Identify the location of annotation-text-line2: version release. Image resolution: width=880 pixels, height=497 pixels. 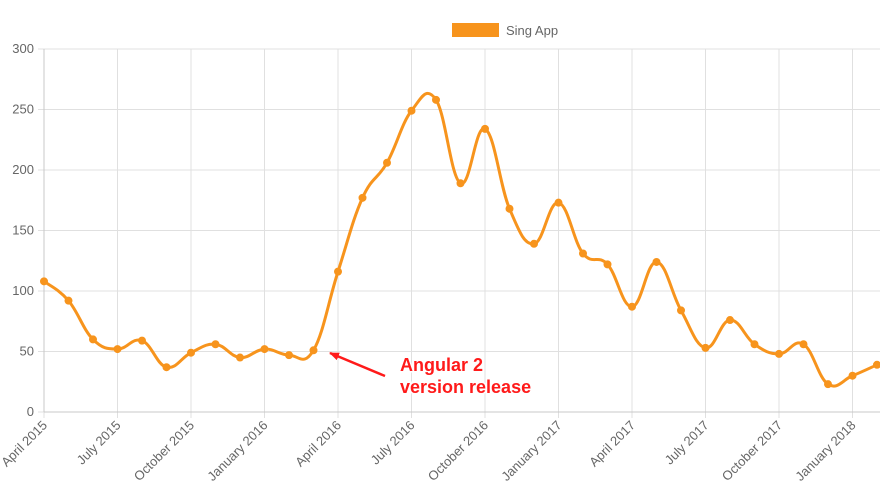
(465, 387).